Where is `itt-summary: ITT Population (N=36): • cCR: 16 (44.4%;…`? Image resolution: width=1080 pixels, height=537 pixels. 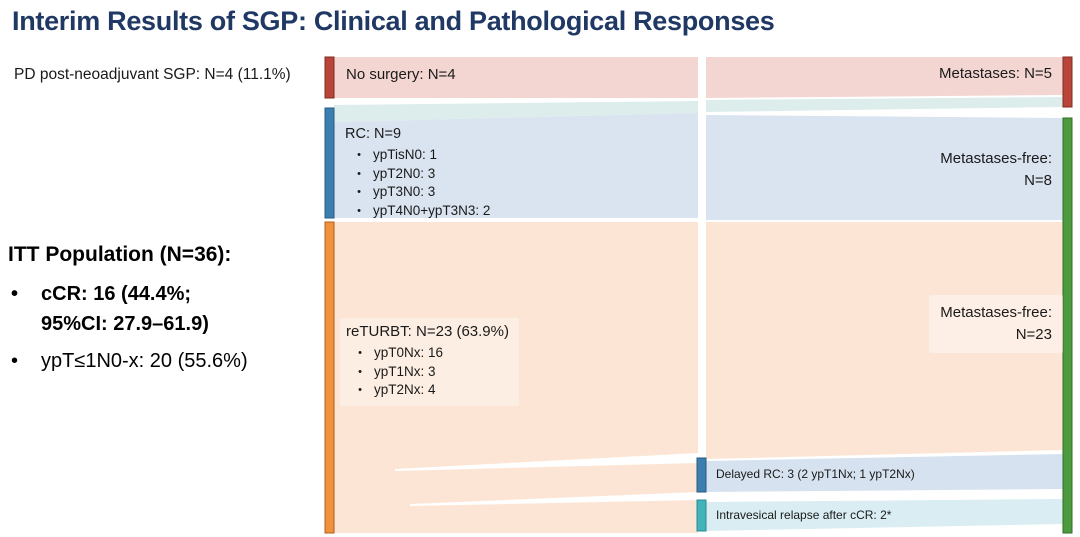 itt-summary: ITT Population (N=36): • cCR: 16 (44.4%;… is located at coordinates (168, 309).